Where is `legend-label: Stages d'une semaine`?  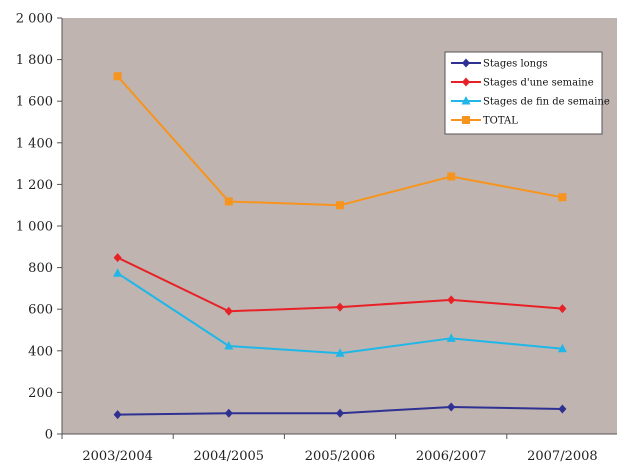 legend-label: Stages d'une semaine is located at coordinates (538, 83).